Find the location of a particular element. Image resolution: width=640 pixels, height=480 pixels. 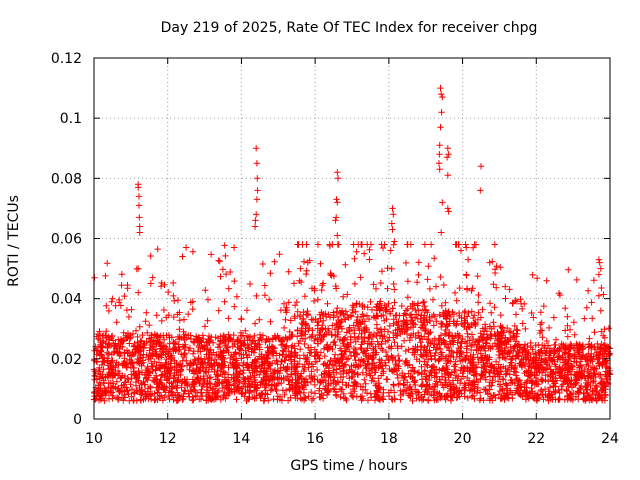

y-tick-label: 0 is located at coordinates (77, 420).